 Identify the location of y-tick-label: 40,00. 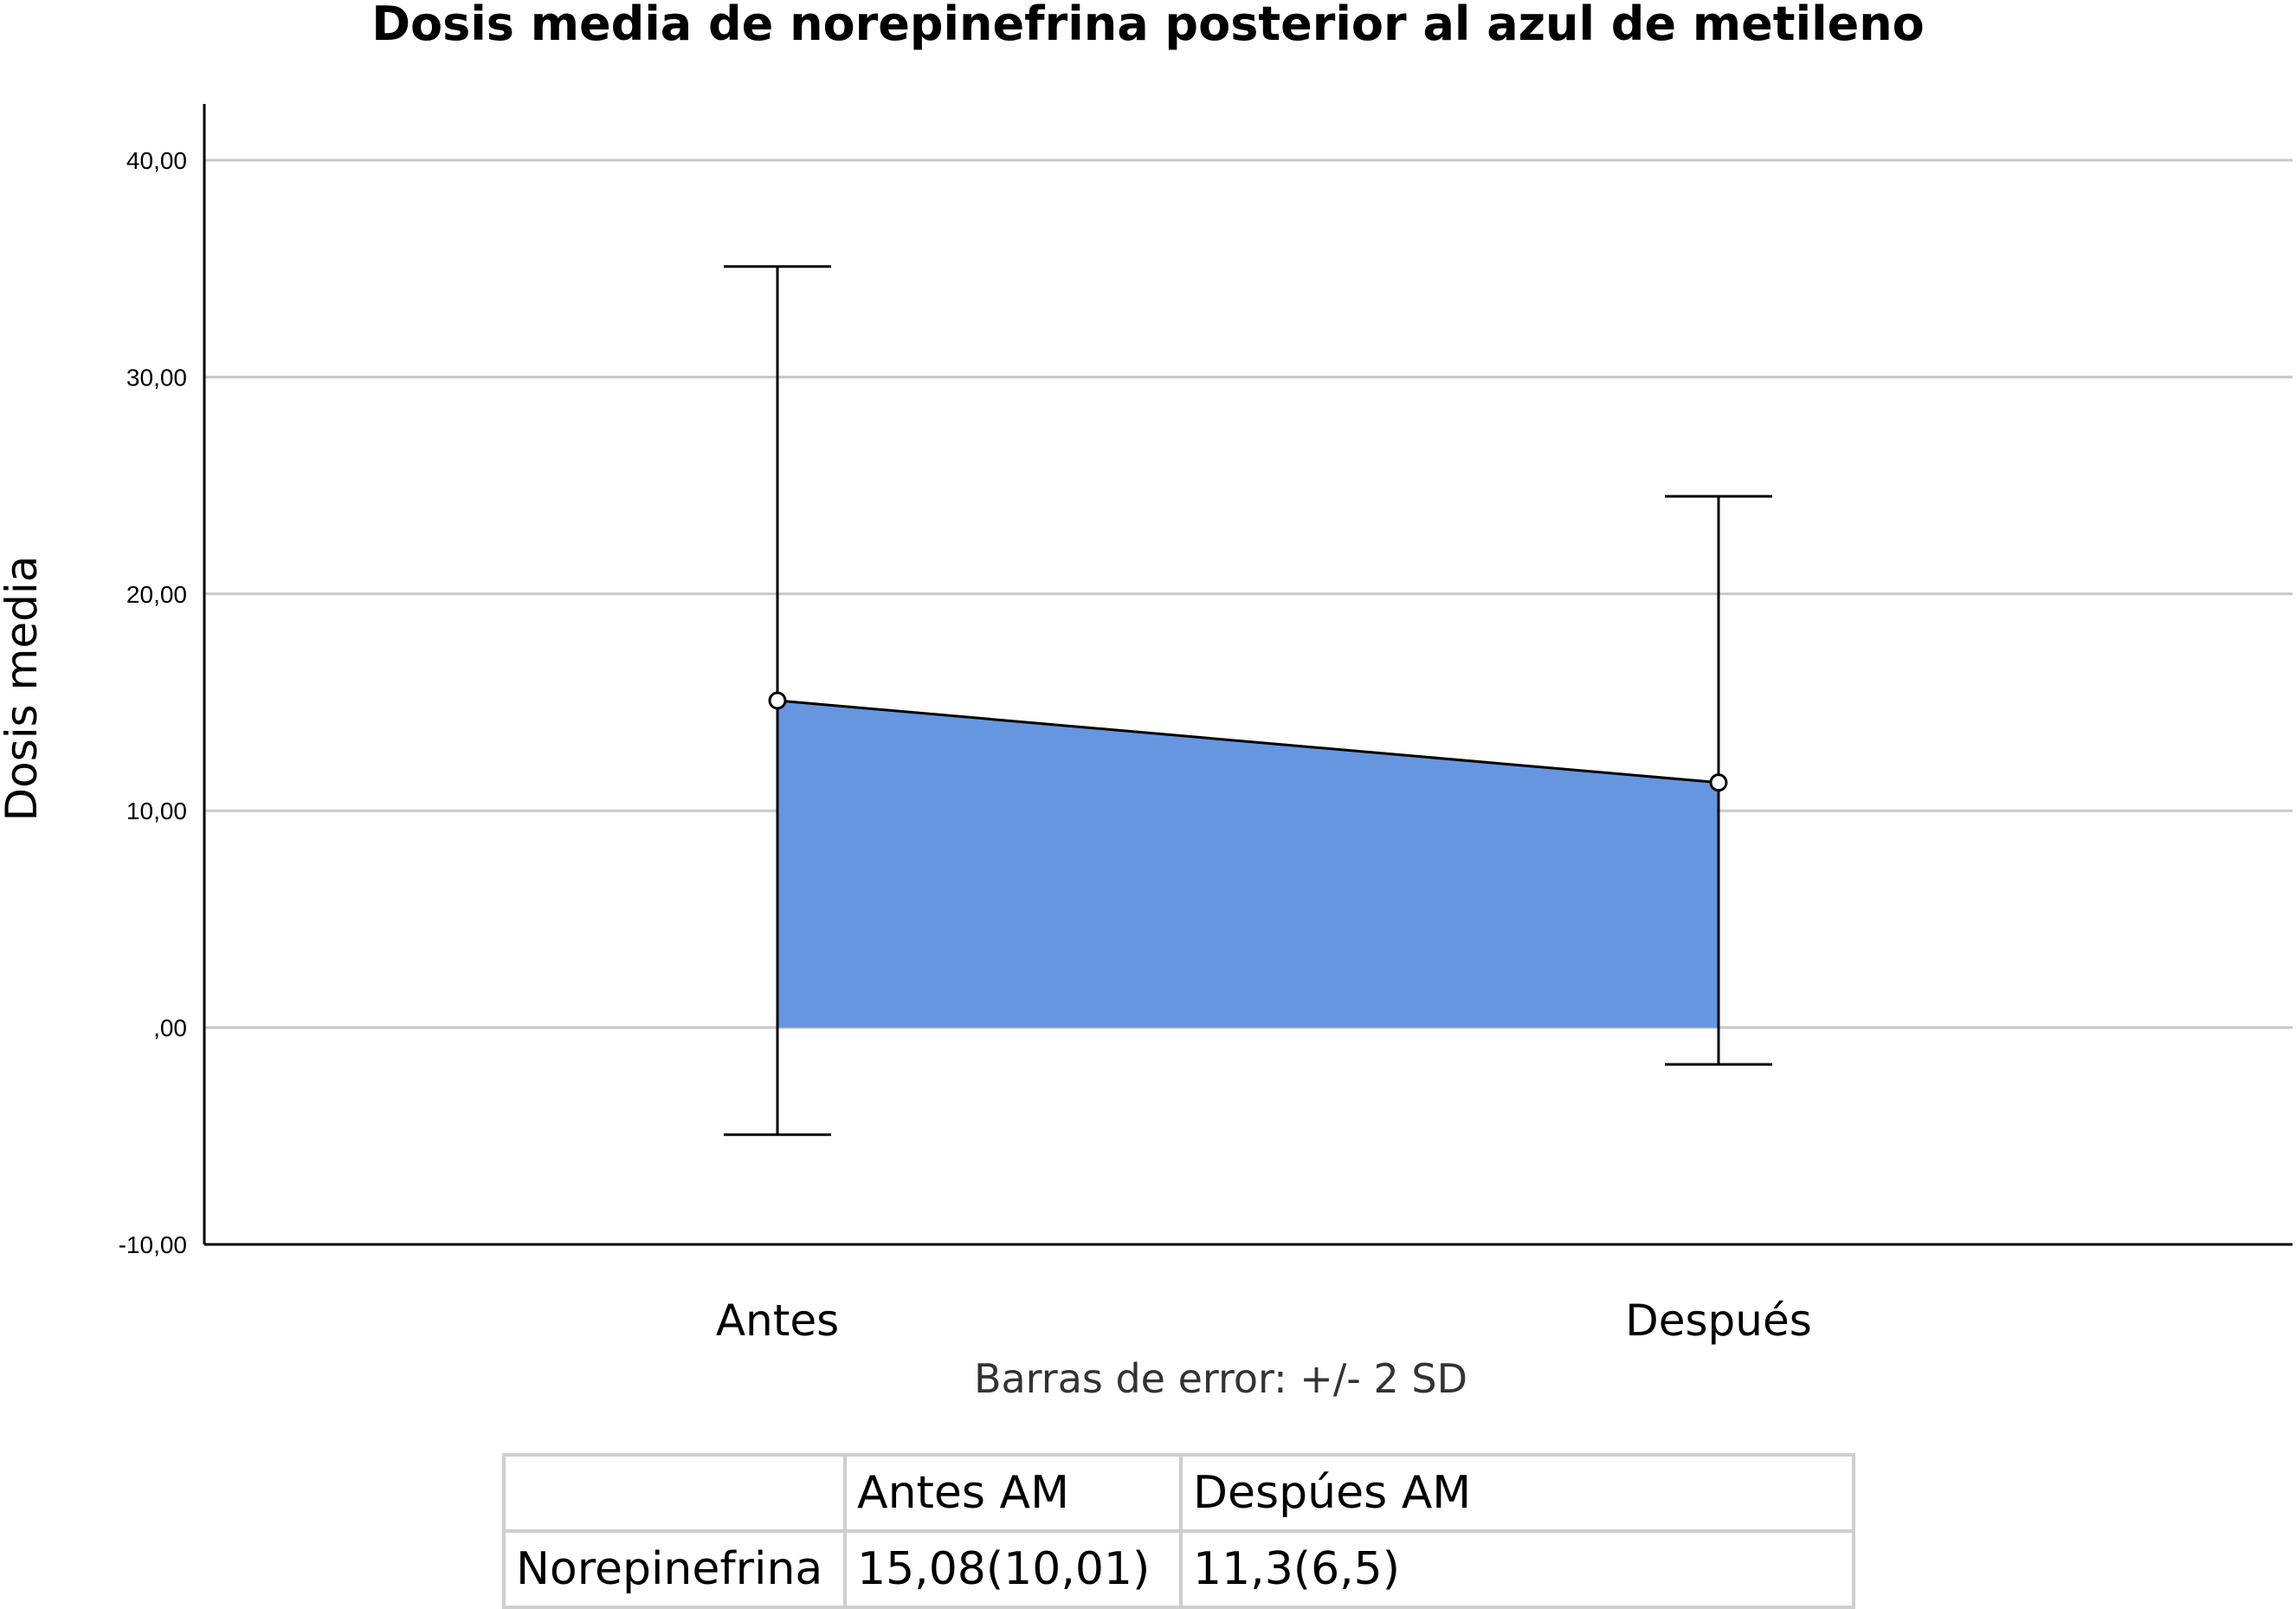
(156, 160).